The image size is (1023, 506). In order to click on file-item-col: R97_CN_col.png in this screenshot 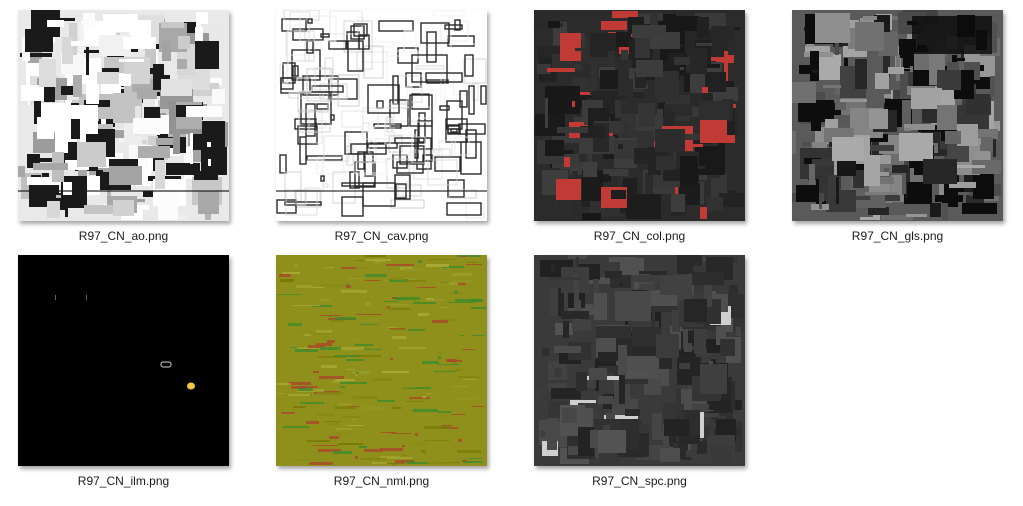, I will do `click(631, 130)`.